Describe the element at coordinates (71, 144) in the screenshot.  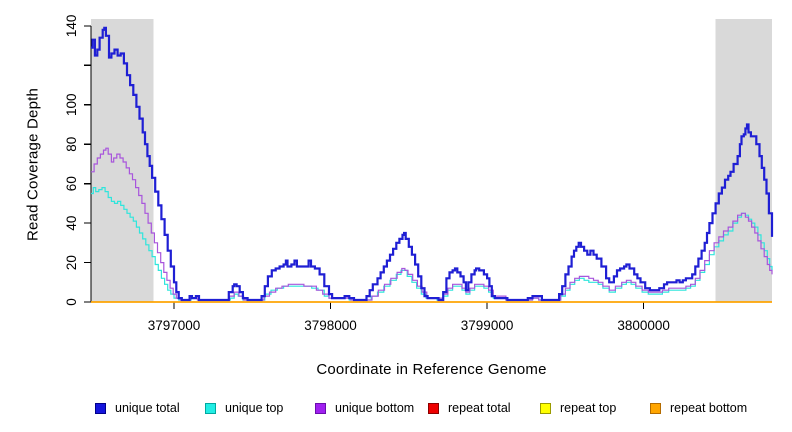
I see `y-tick-label: 80` at that location.